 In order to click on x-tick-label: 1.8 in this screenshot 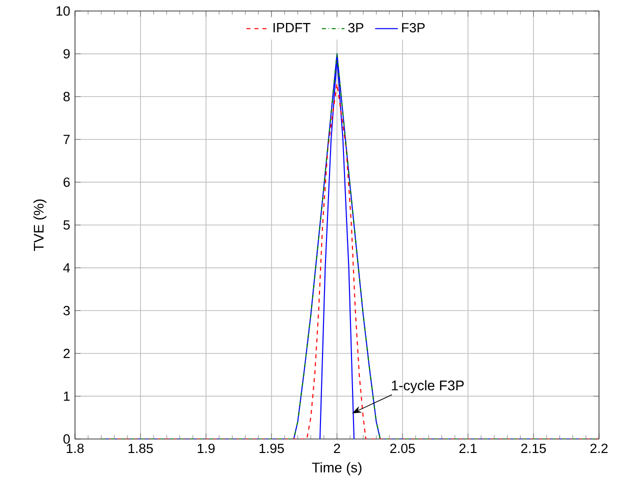, I will do `click(75, 449)`.